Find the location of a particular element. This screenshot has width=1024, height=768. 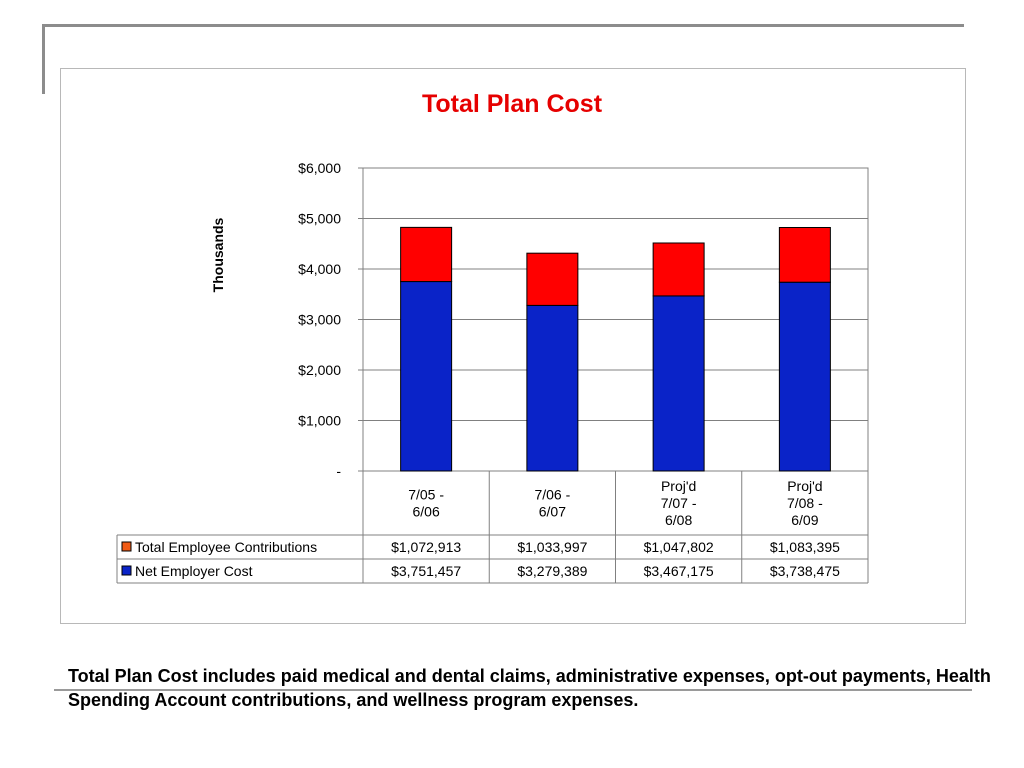

y-tick-label: $3,000 is located at coordinates (319, 320).